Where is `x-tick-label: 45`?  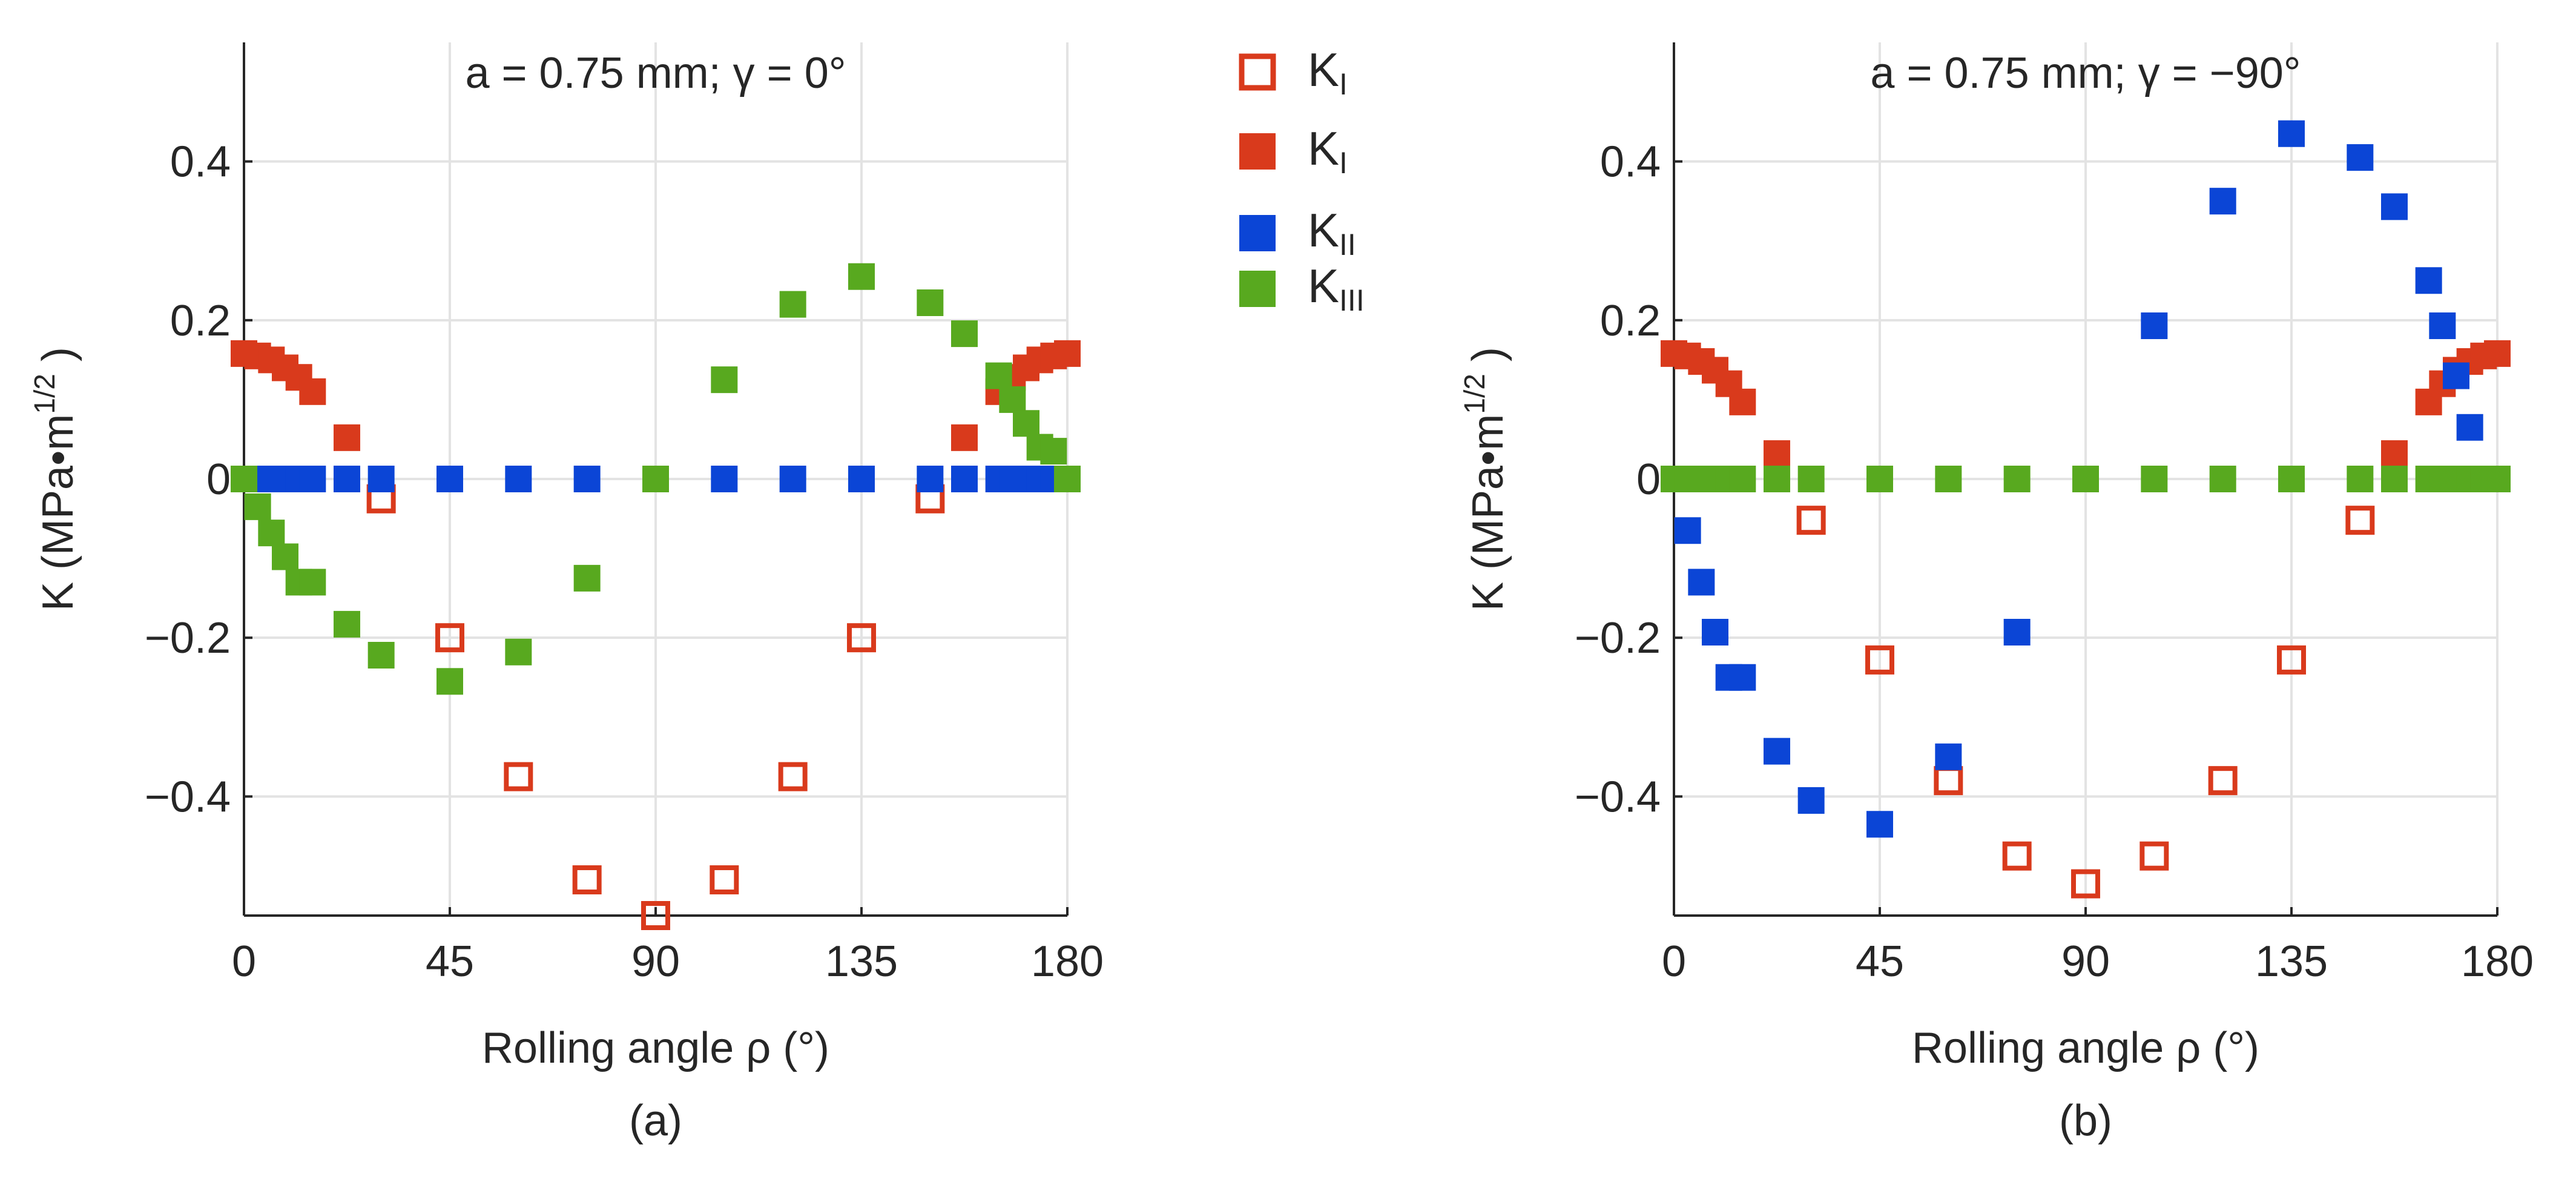 x-tick-label: 45 is located at coordinates (450, 961).